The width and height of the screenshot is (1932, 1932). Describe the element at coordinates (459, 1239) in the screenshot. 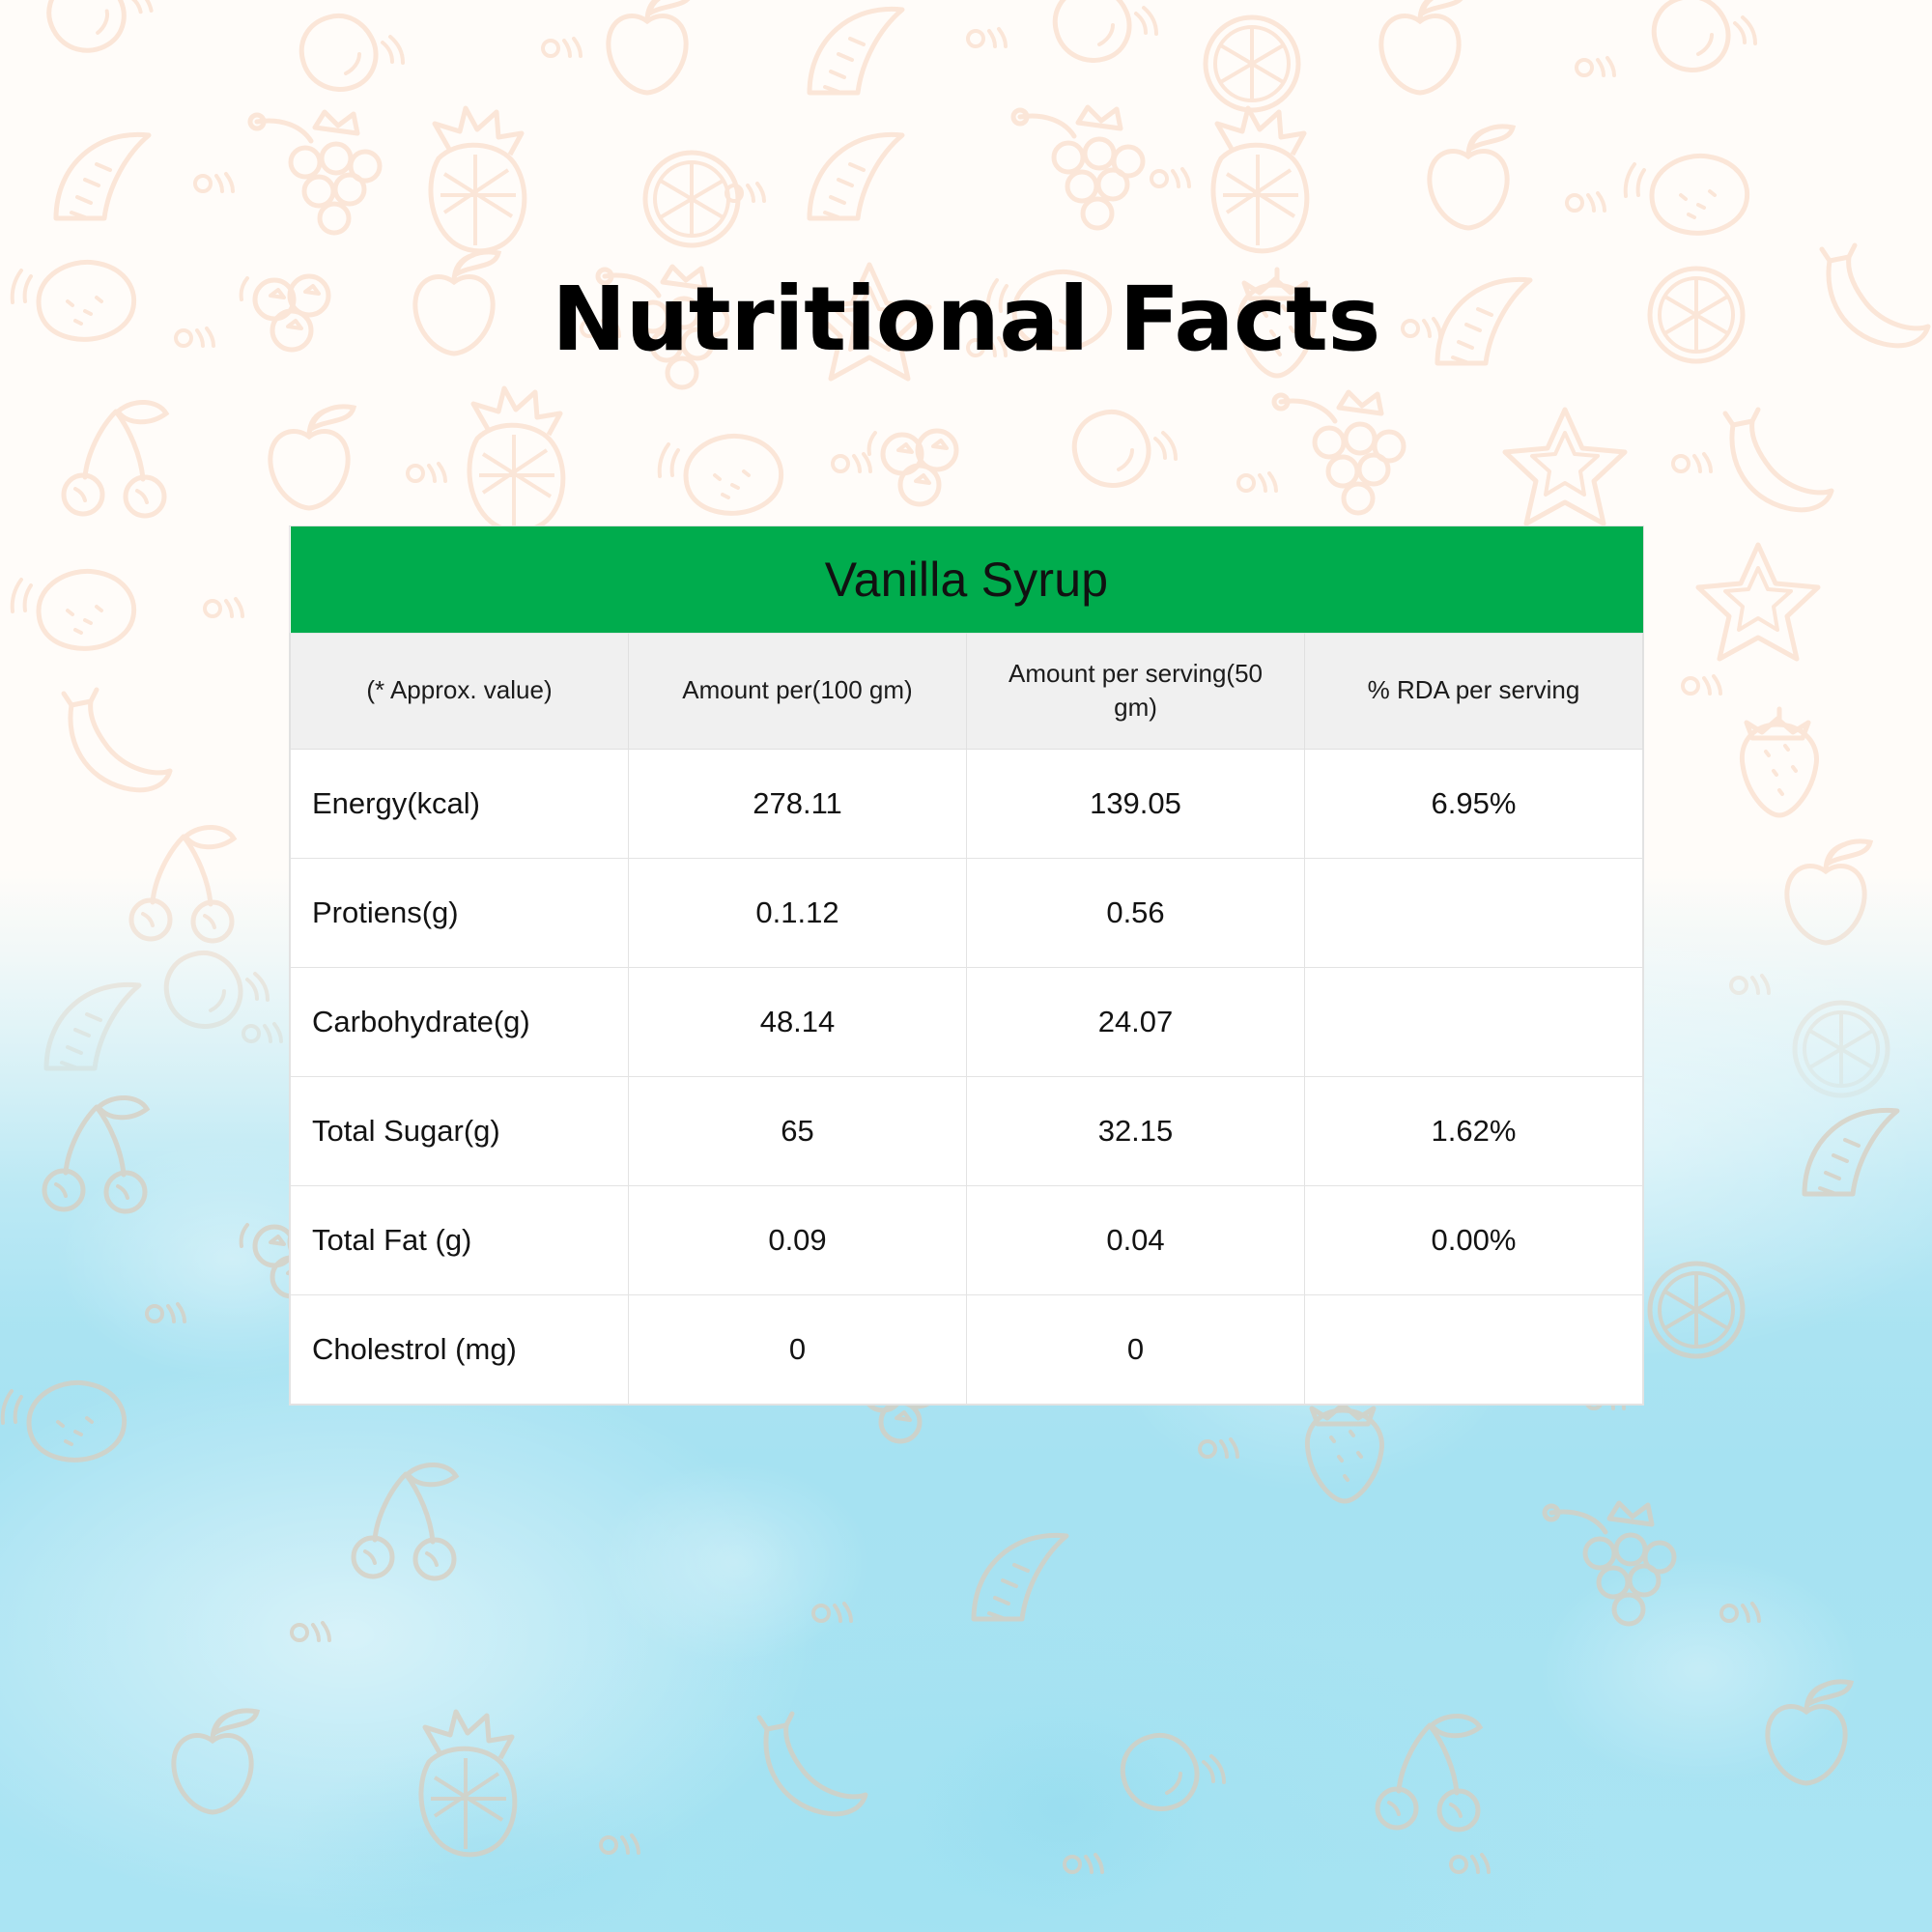

I see `nutrient-name: Total Fat (g)` at that location.